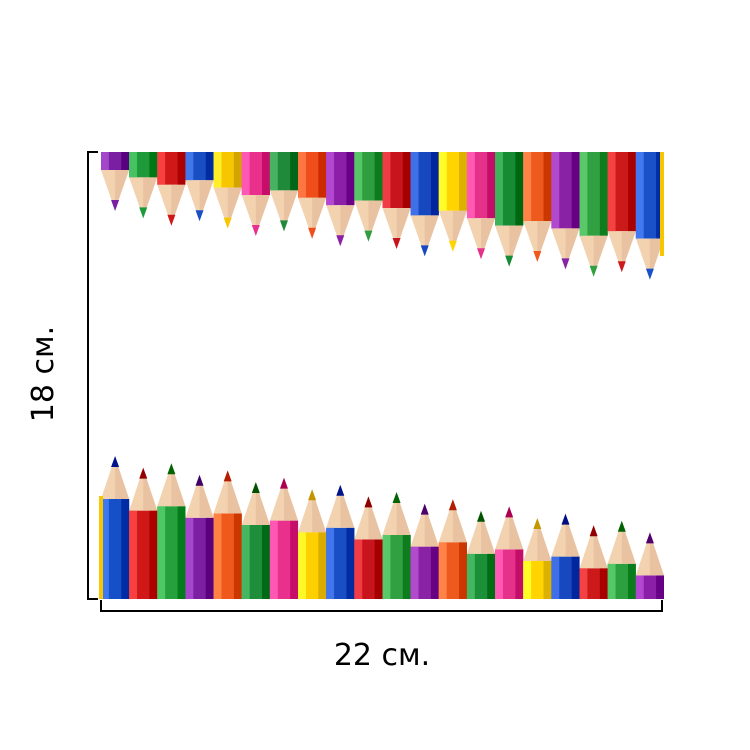 The height and width of the screenshot is (750, 750). Describe the element at coordinates (92, 375) in the screenshot. I see `height-dimension-bracket` at that location.